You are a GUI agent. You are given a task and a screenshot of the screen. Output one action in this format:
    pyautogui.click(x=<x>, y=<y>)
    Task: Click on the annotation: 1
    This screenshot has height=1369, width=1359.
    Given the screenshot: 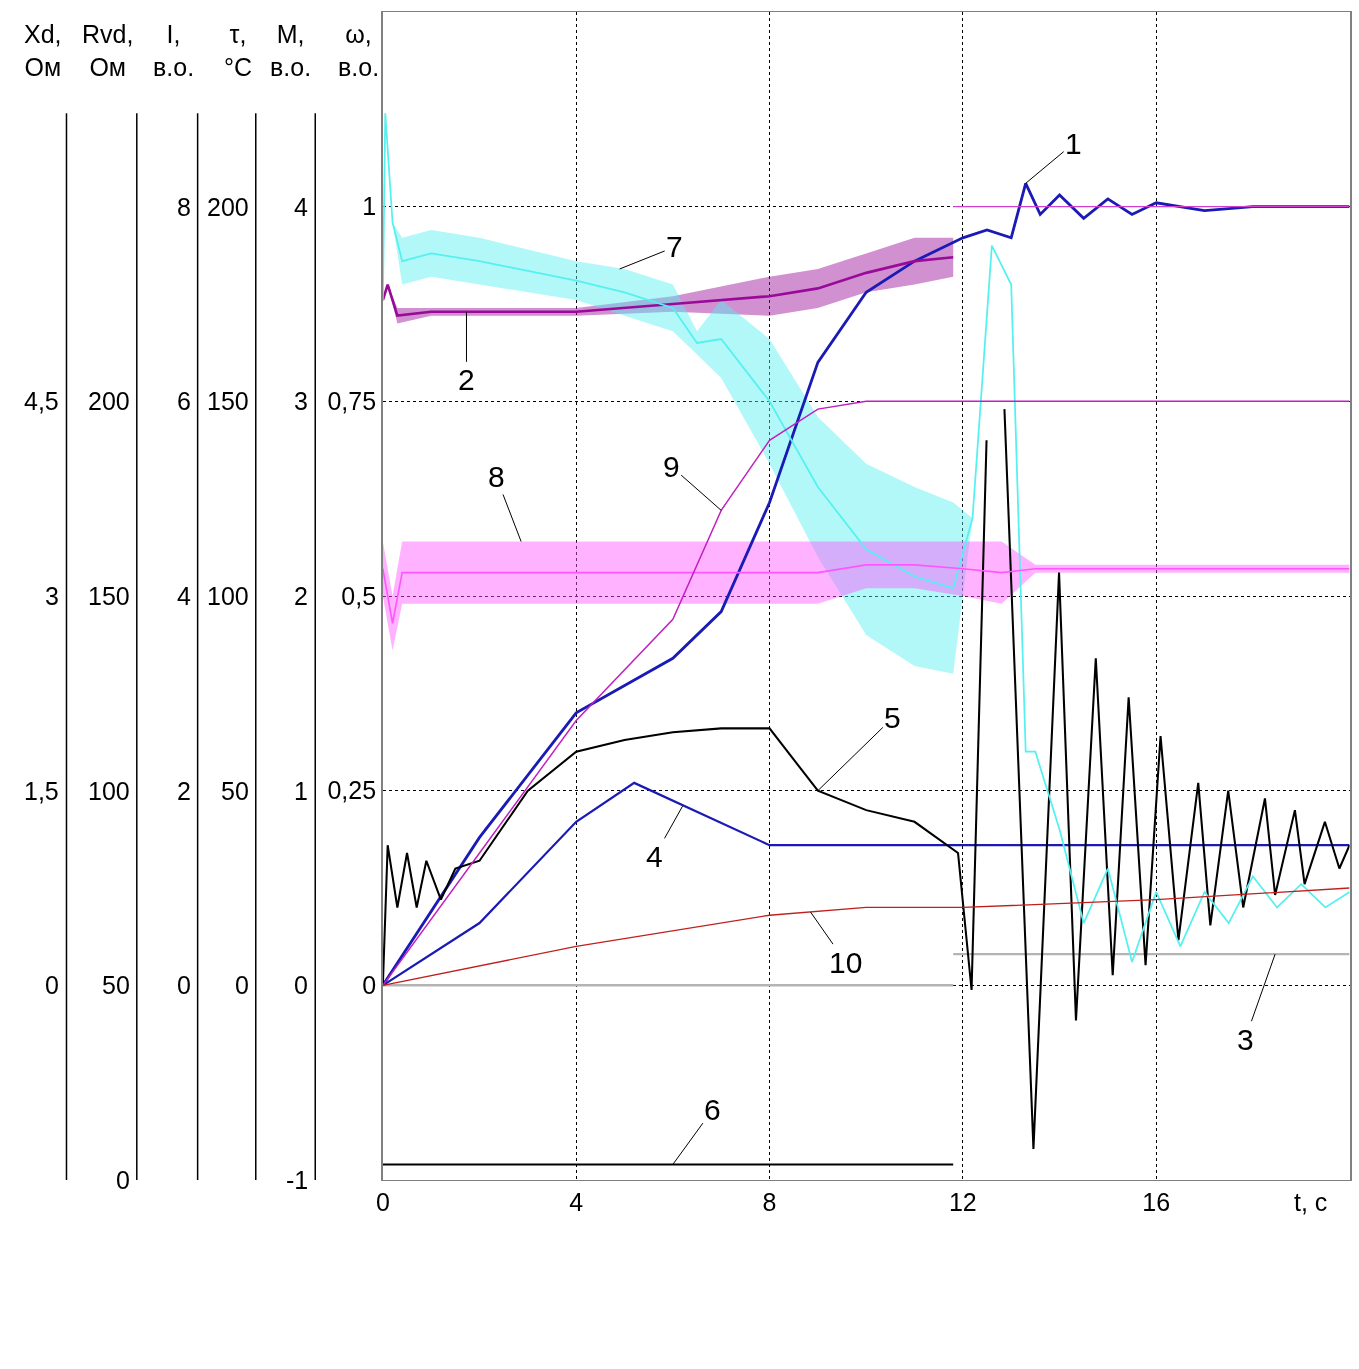 What is the action you would take?
    pyautogui.click(x=1073, y=143)
    